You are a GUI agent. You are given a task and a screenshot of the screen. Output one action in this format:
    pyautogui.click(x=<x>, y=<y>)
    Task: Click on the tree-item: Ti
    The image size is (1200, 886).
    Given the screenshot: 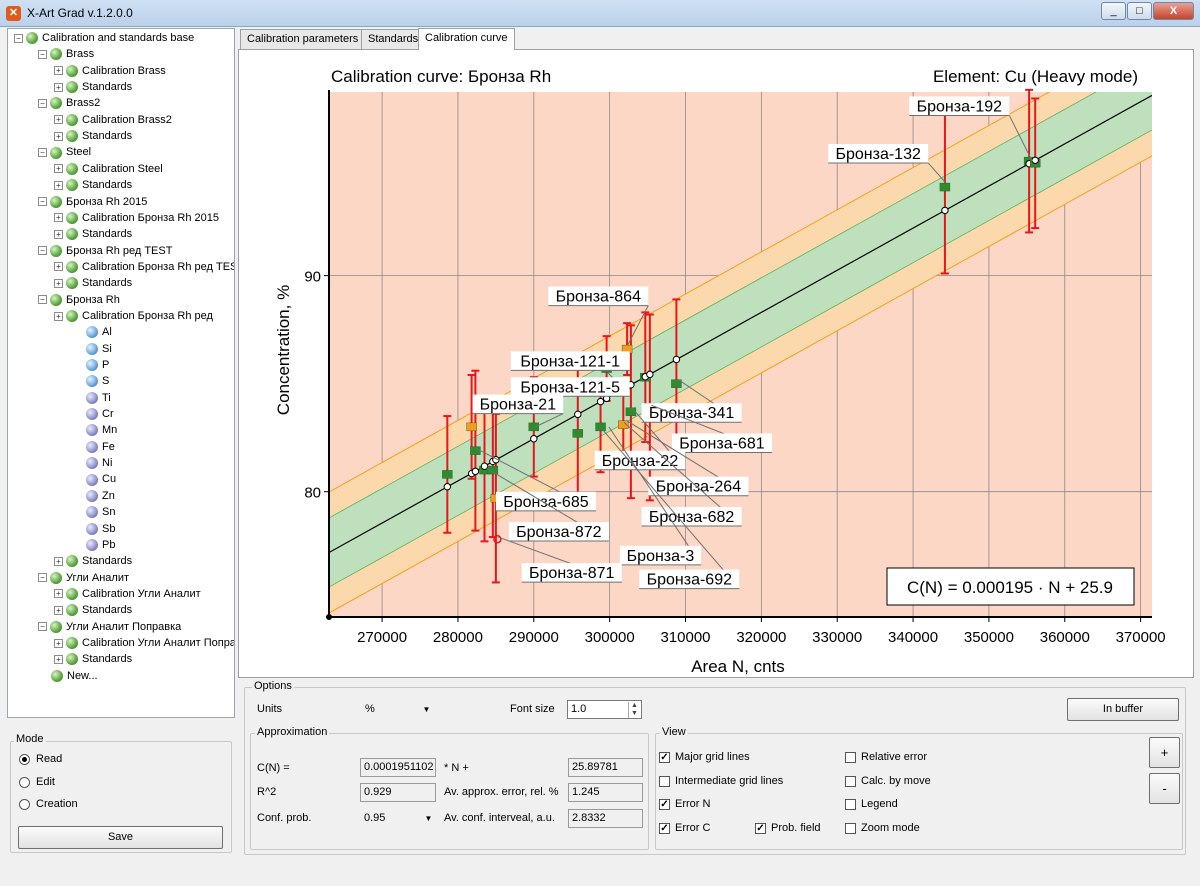 What is the action you would take?
    pyautogui.click(x=98, y=398)
    